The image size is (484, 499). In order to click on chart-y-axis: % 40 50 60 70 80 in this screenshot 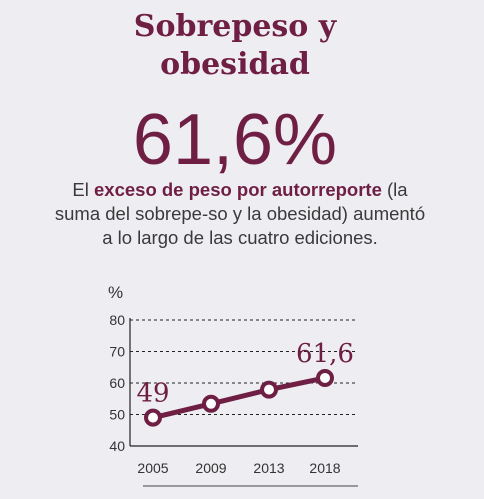, I will do `click(119, 368)`.